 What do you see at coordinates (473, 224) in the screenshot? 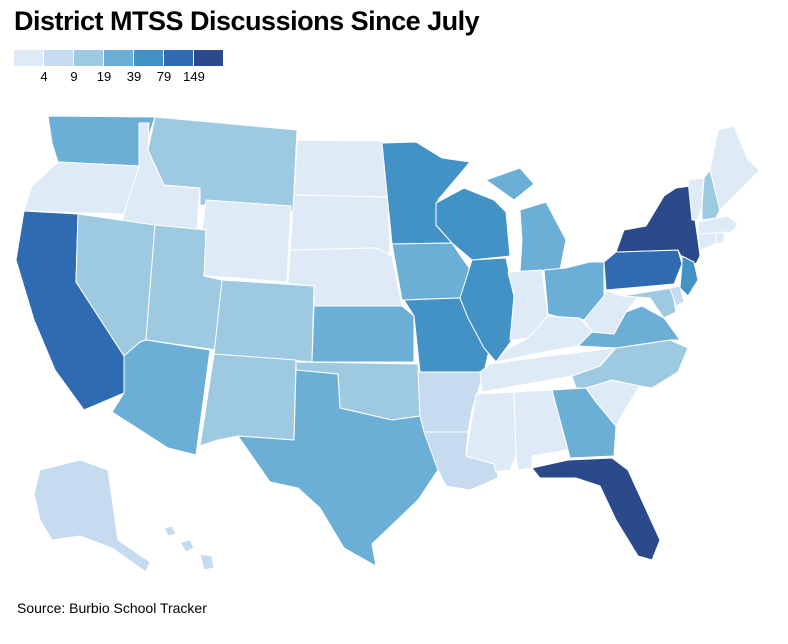
I see `state-wi` at bounding box center [473, 224].